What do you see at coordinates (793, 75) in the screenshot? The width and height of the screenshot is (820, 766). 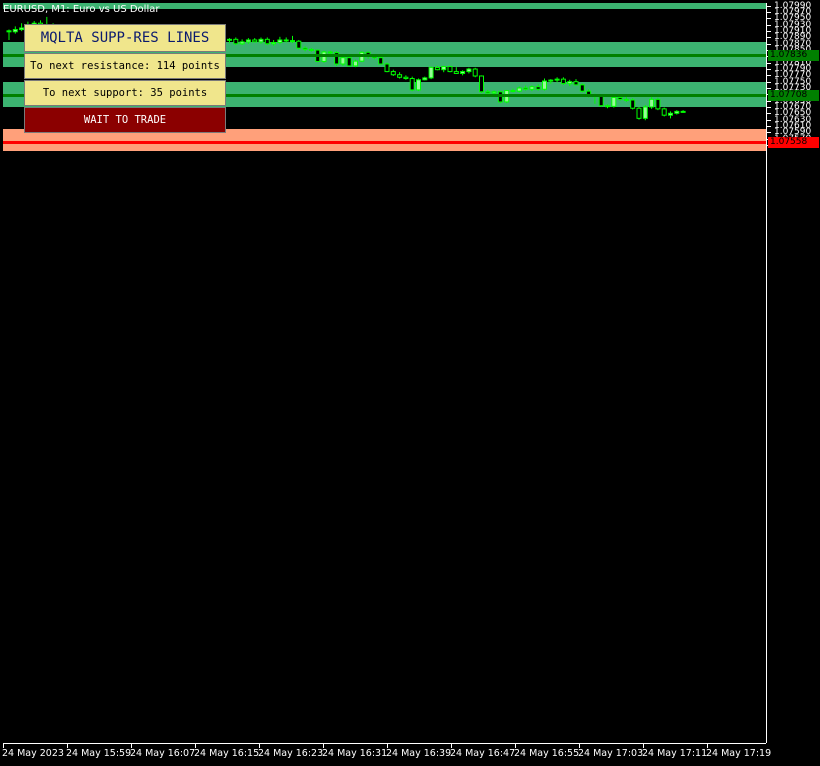 I see `price-label: 1.07770` at bounding box center [793, 75].